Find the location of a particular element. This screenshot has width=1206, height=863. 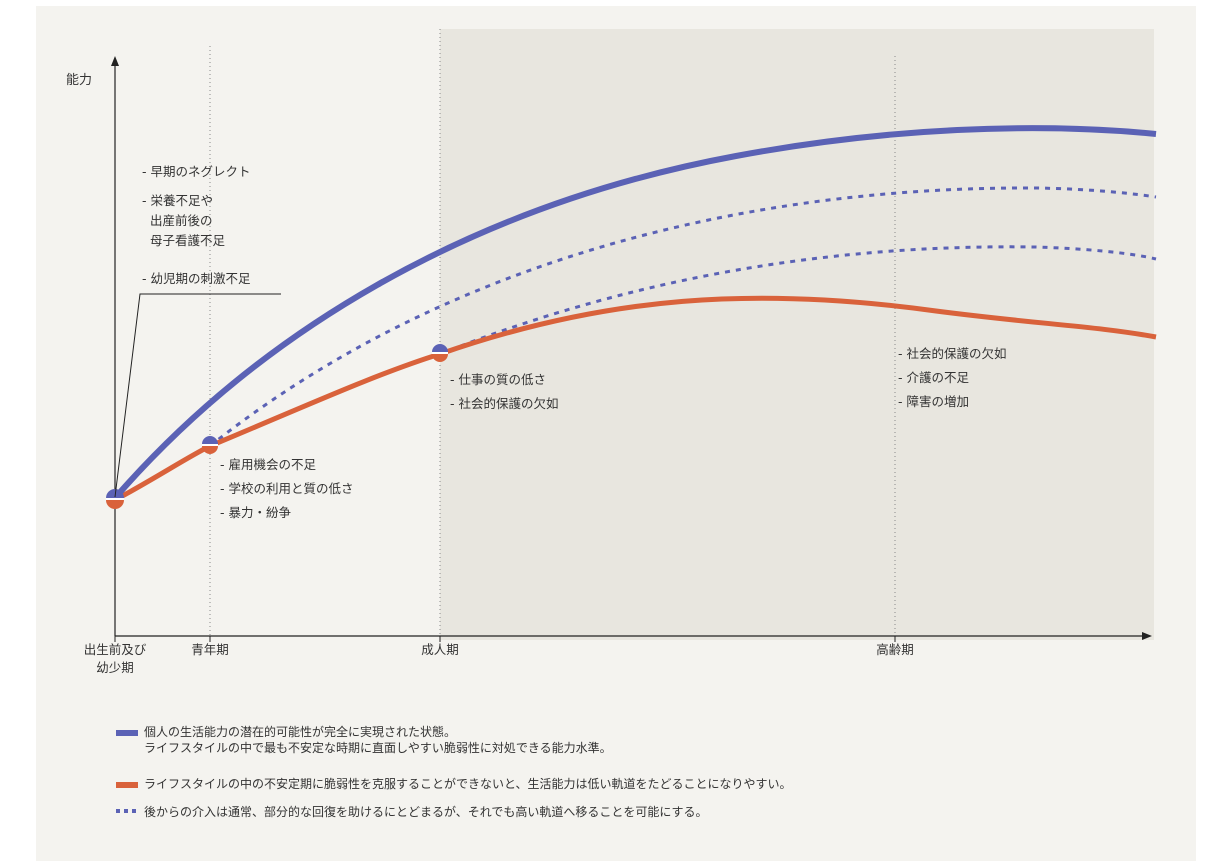

legend-orange-swatch is located at coordinates (127, 785).